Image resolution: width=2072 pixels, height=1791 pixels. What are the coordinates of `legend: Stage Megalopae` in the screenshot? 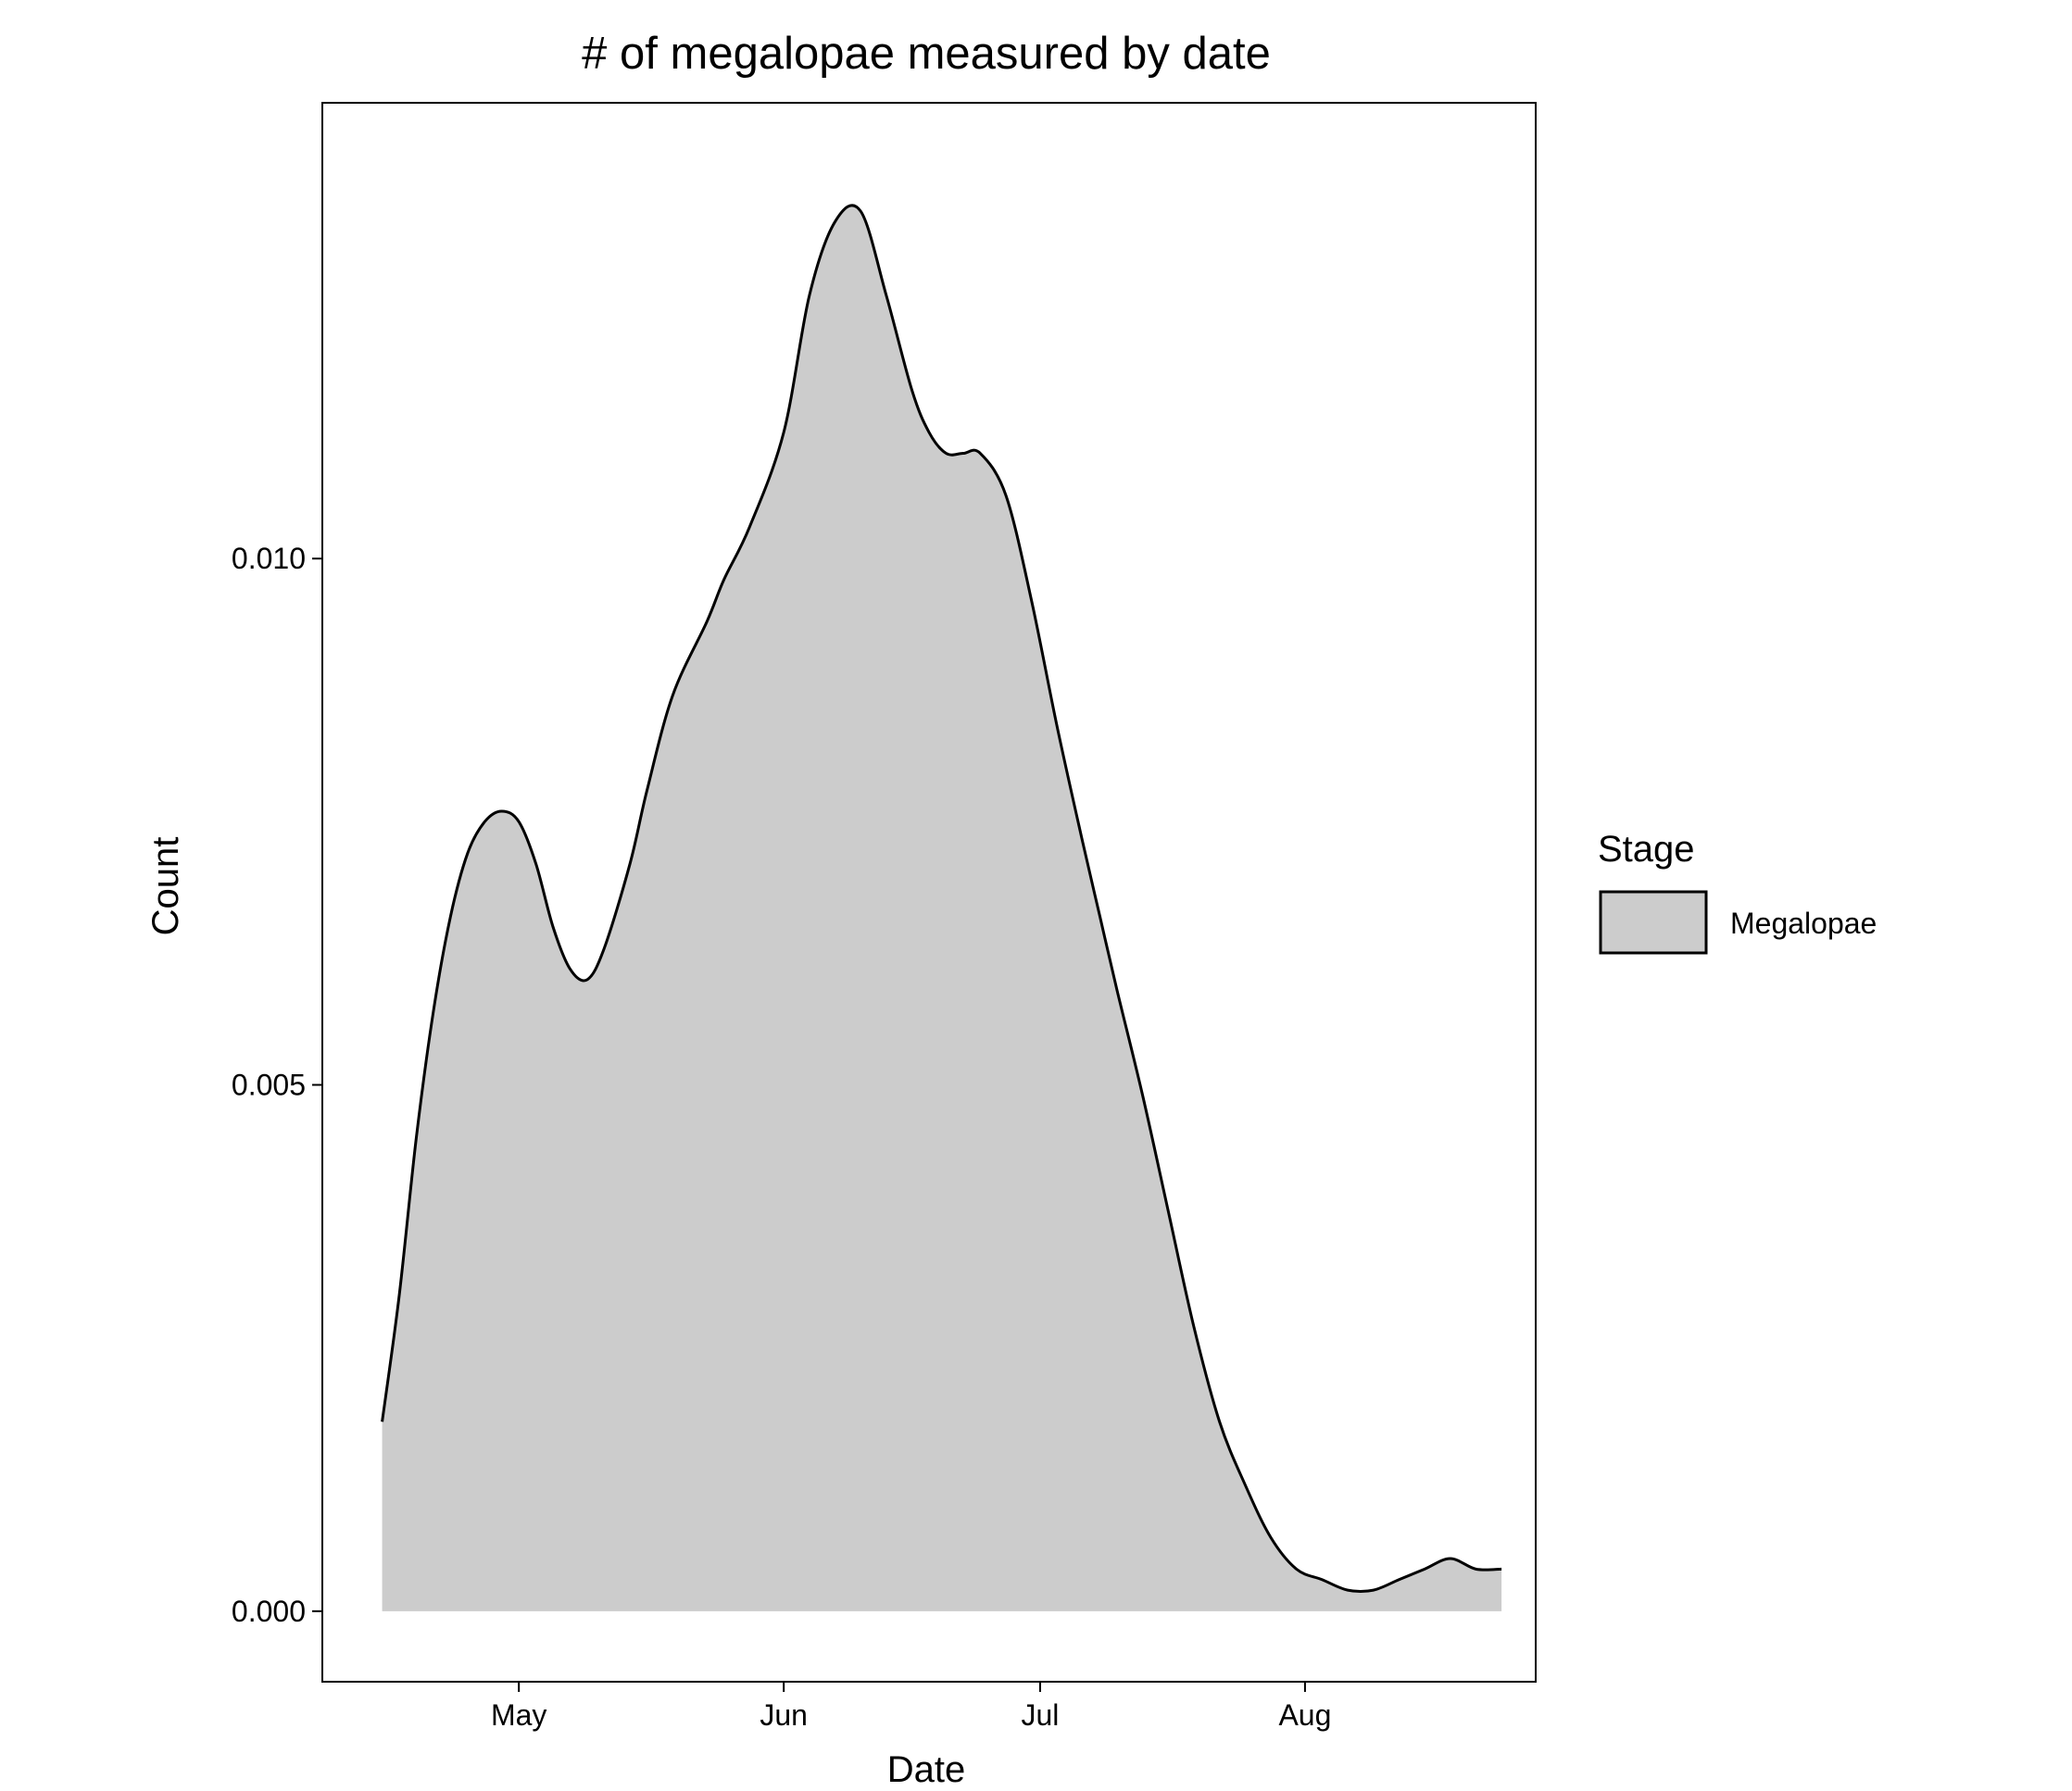 It's located at (1737, 892).